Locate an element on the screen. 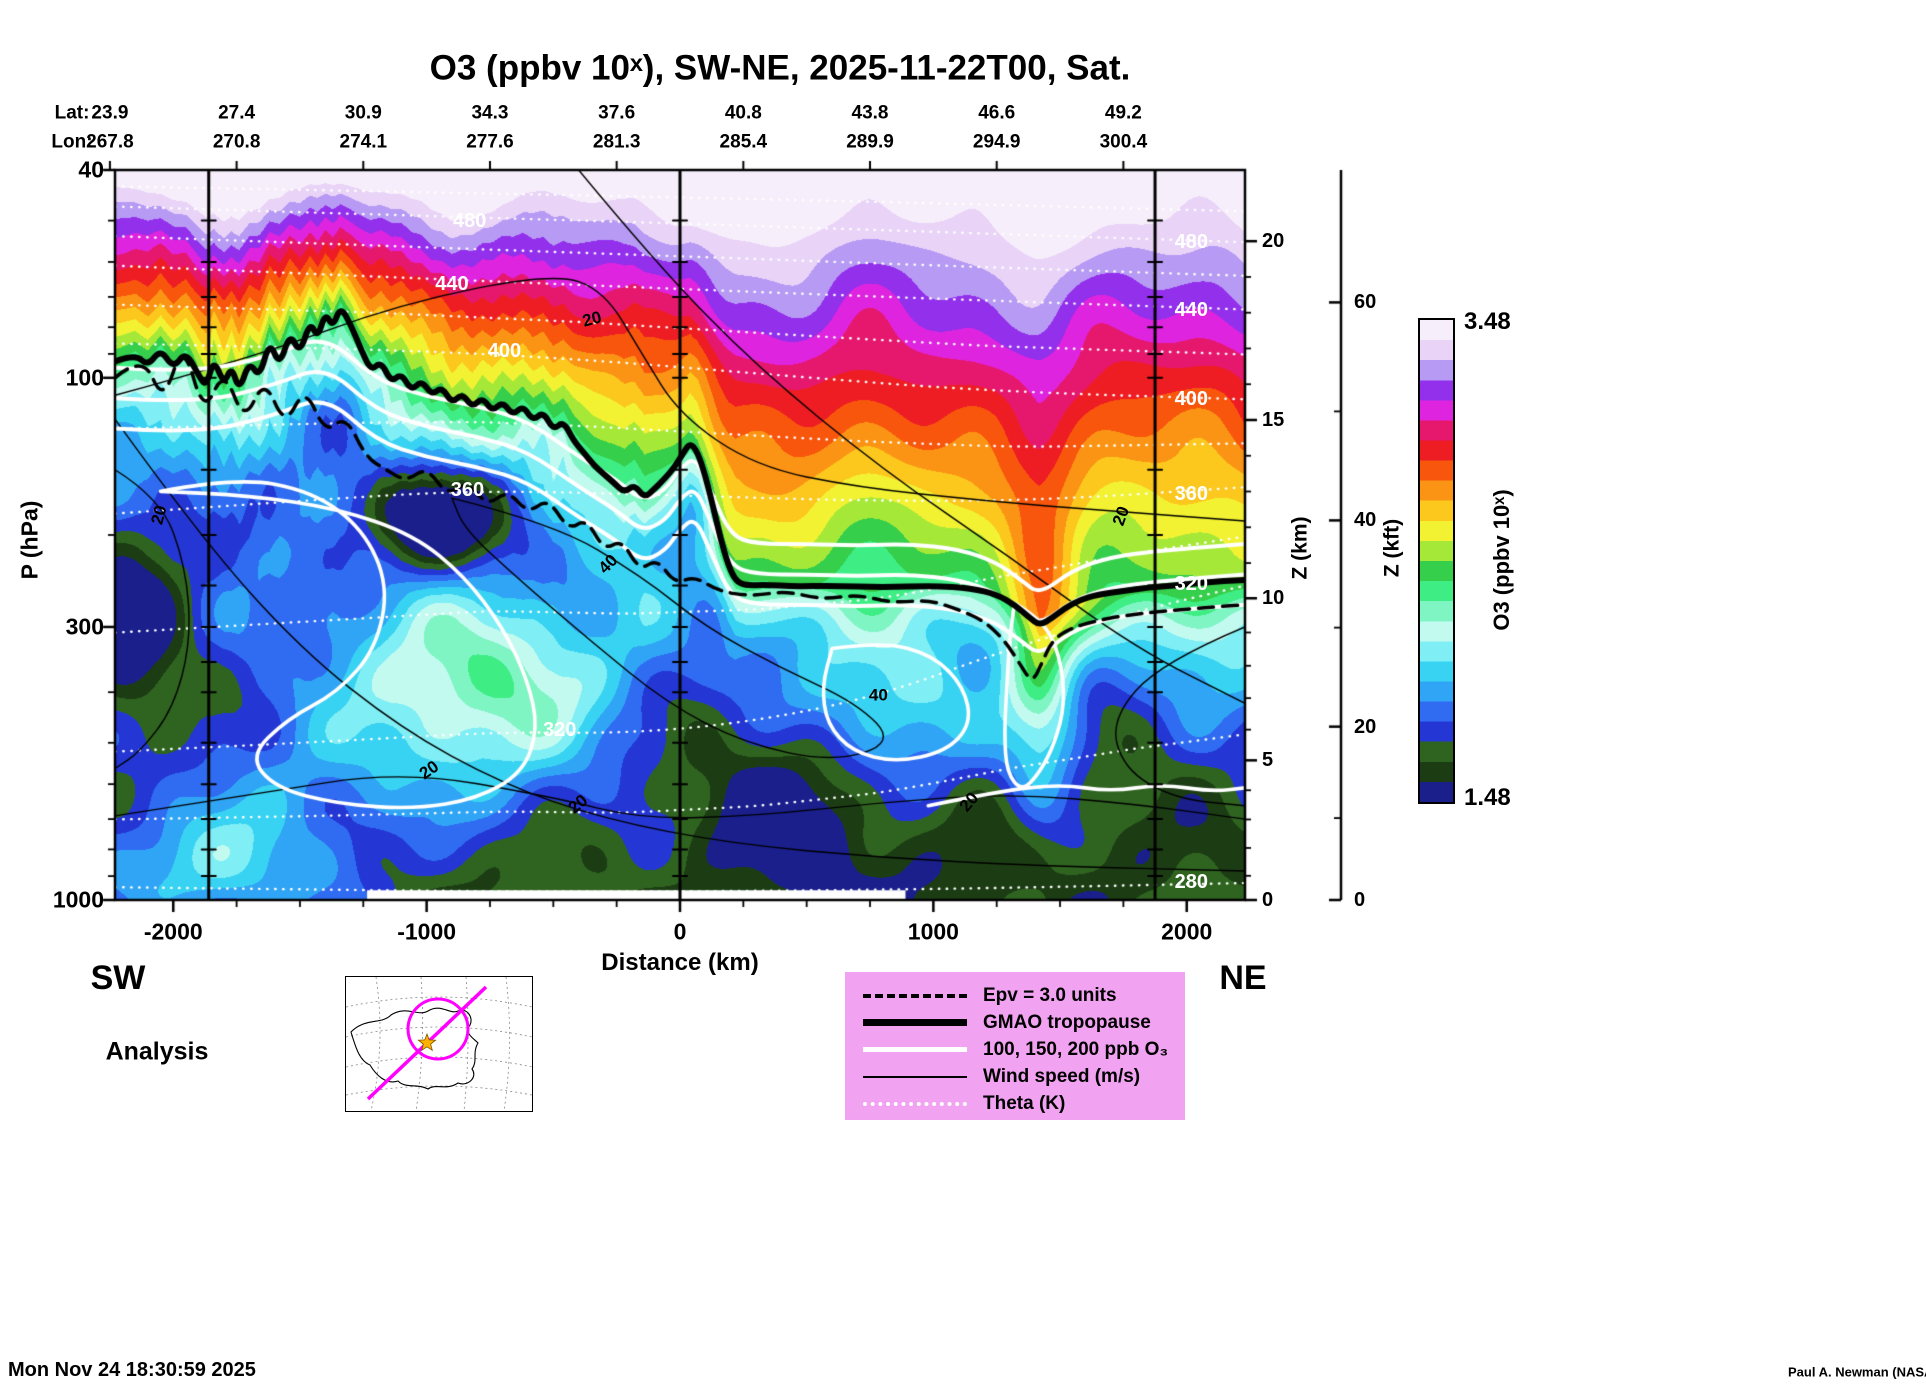 The height and width of the screenshot is (1394, 1926). distance-tick-label: 2000 is located at coordinates (1187, 931).